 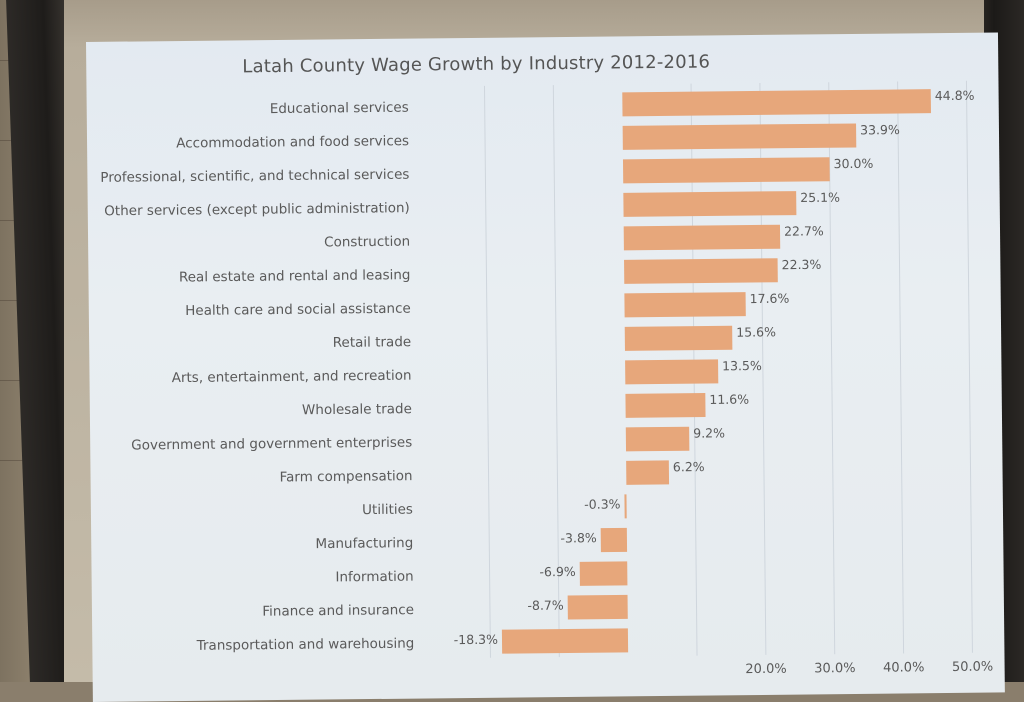 What do you see at coordinates (765, 669) in the screenshot?
I see `x-tick-label: 20.0%` at bounding box center [765, 669].